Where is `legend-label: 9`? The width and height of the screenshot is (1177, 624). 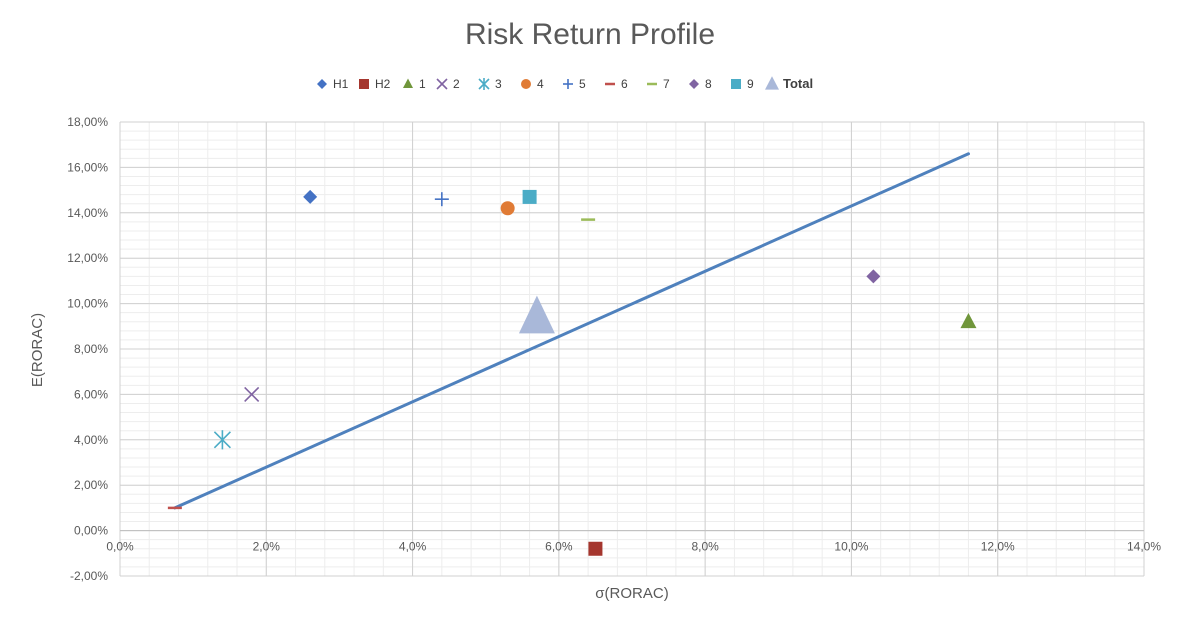 legend-label: 9 is located at coordinates (750, 84).